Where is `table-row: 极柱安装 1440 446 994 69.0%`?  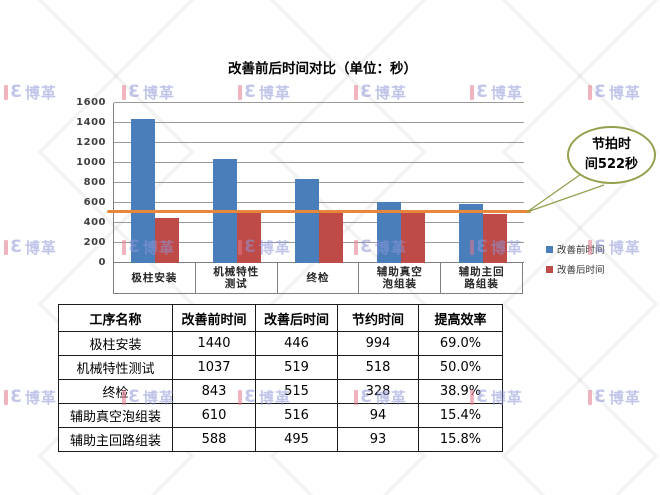
table-row: 极柱安装 1440 446 994 69.0% is located at coordinates (280, 343).